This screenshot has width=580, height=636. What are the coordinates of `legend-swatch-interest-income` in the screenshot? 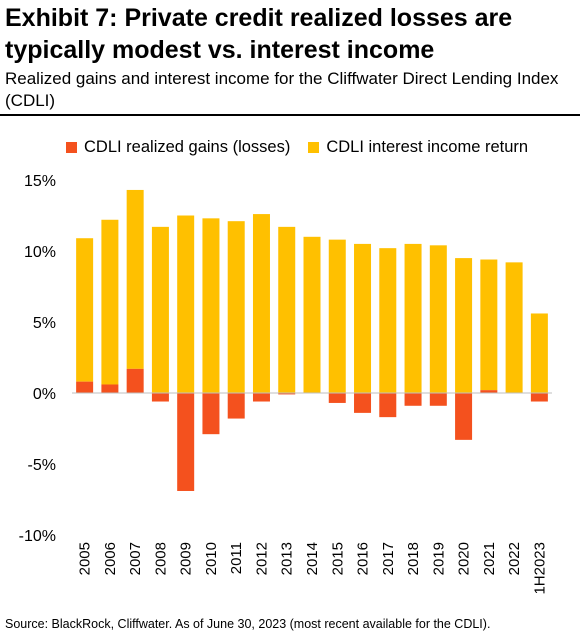 It's located at (314, 147).